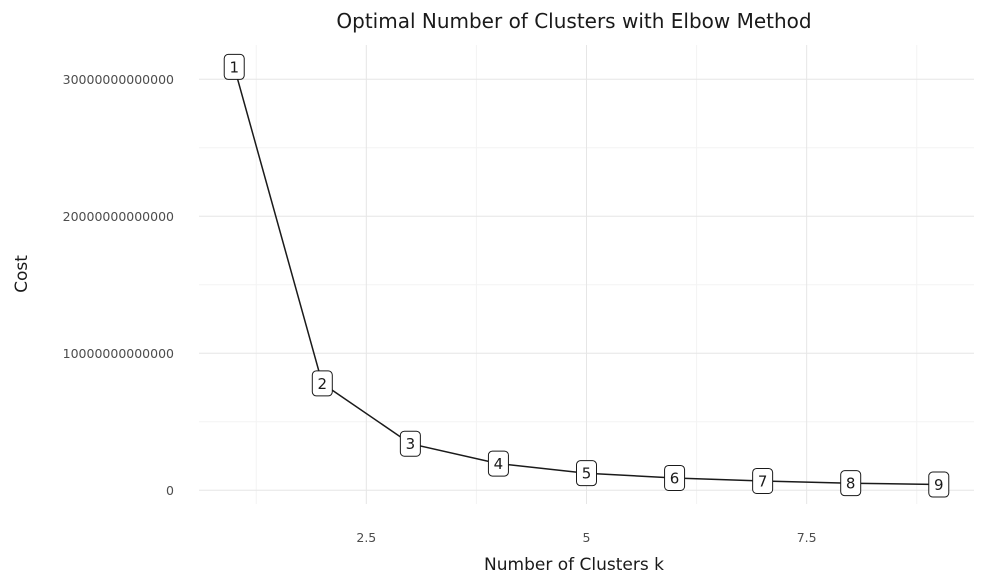 The height and width of the screenshot is (583, 983). I want to click on data-point-label: 5, so click(586, 473).